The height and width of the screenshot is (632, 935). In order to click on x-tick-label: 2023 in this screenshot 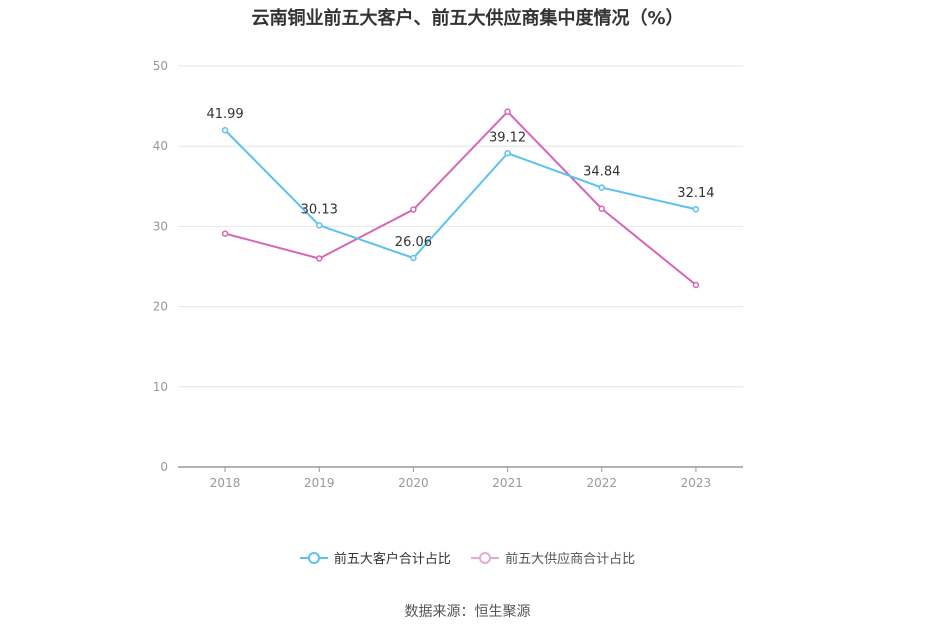, I will do `click(696, 483)`.